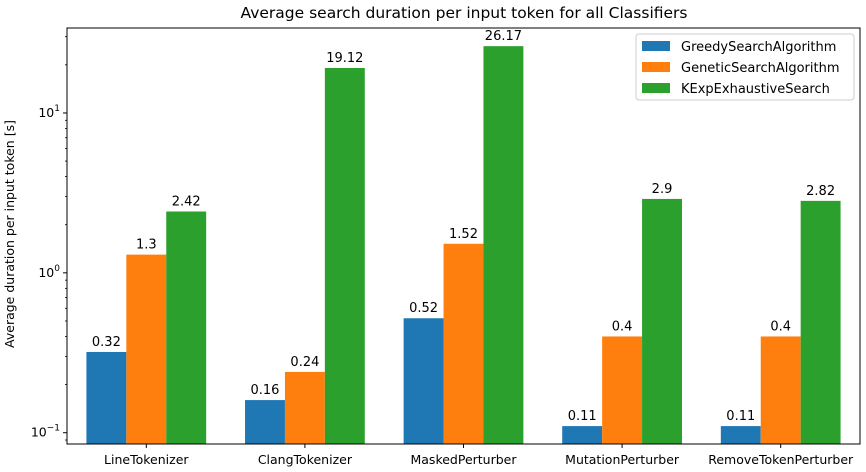  Describe the element at coordinates (53, 429) in the screenshot. I see `y-tick-exponent: −1` at that location.